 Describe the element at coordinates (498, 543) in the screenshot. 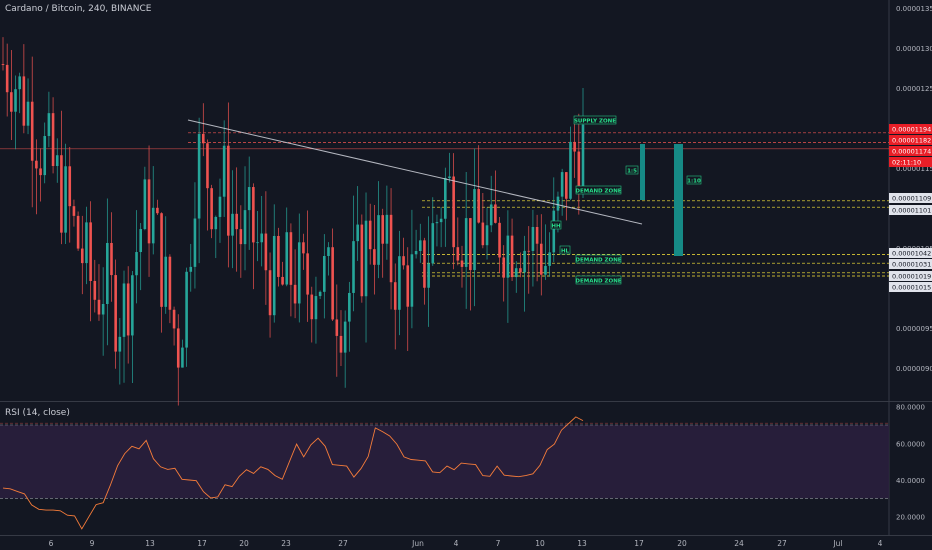

I see `time-tick-label: 7` at that location.